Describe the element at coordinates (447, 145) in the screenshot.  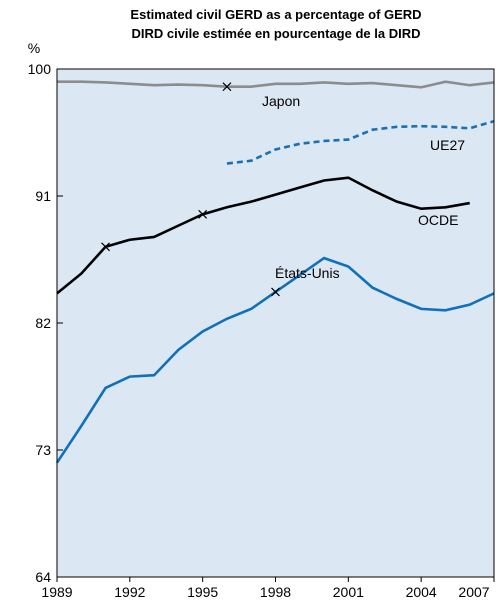
I see `series-label: UE27` at that location.